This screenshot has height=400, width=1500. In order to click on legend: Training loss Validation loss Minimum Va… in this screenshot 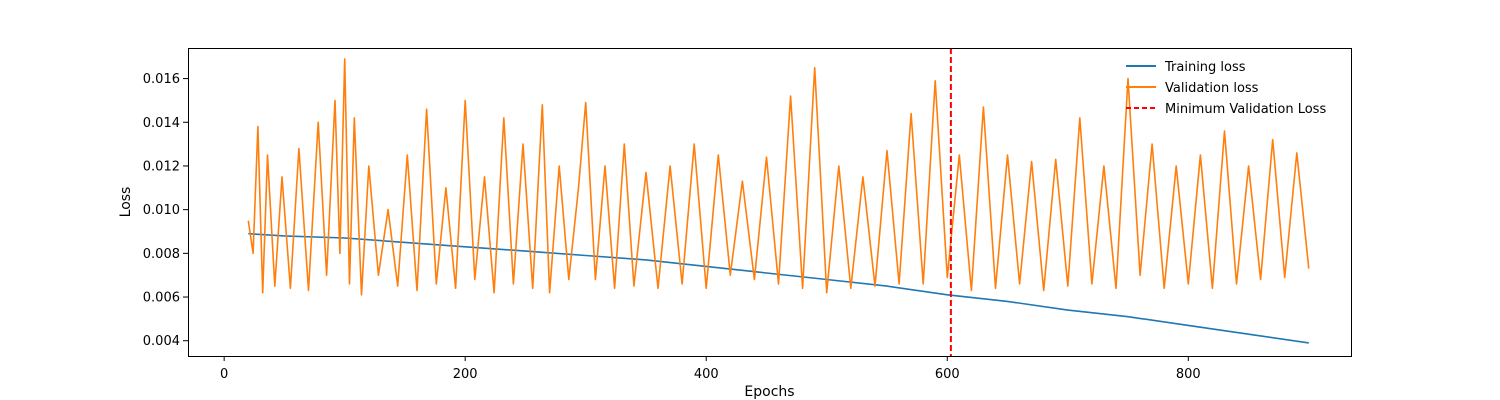, I will do `click(1226, 88)`.